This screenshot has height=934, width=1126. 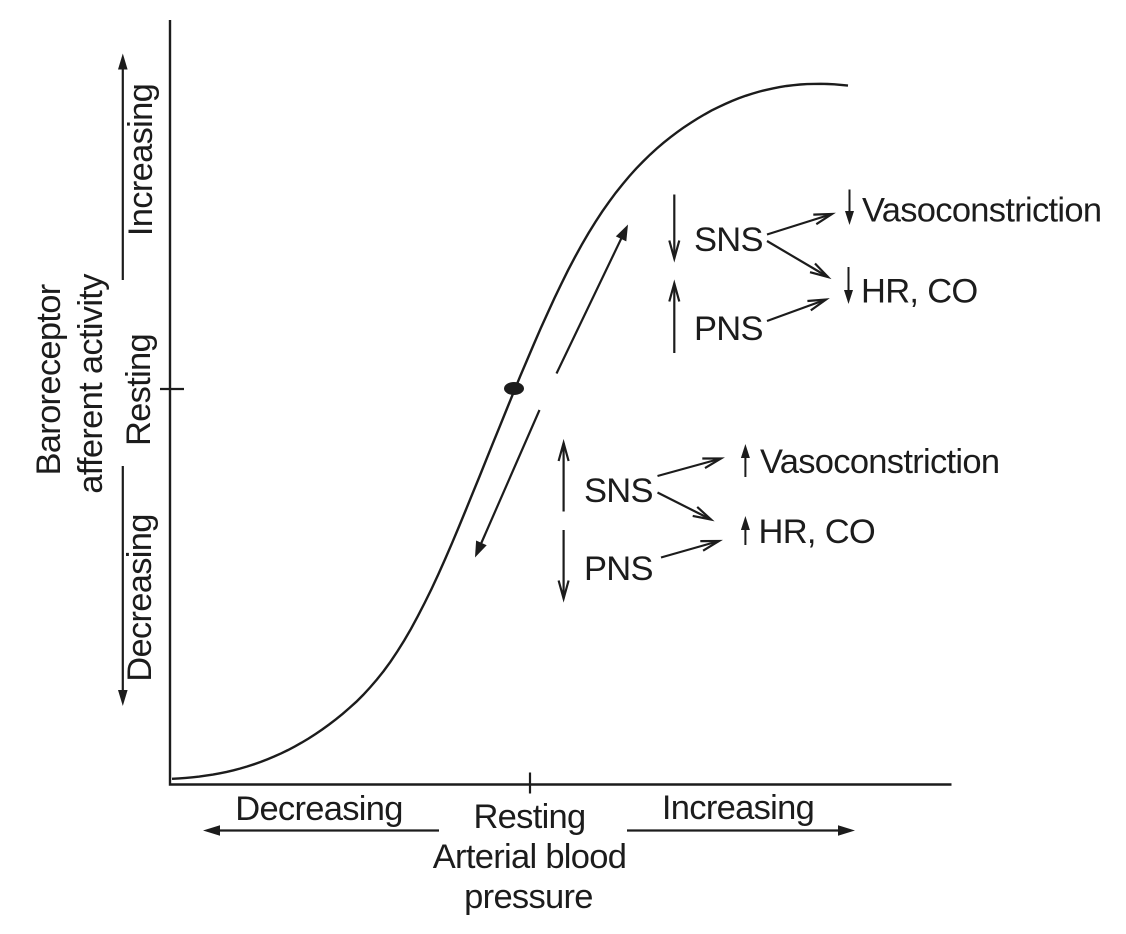 I want to click on svg-text: pressure, so click(x=528, y=897).